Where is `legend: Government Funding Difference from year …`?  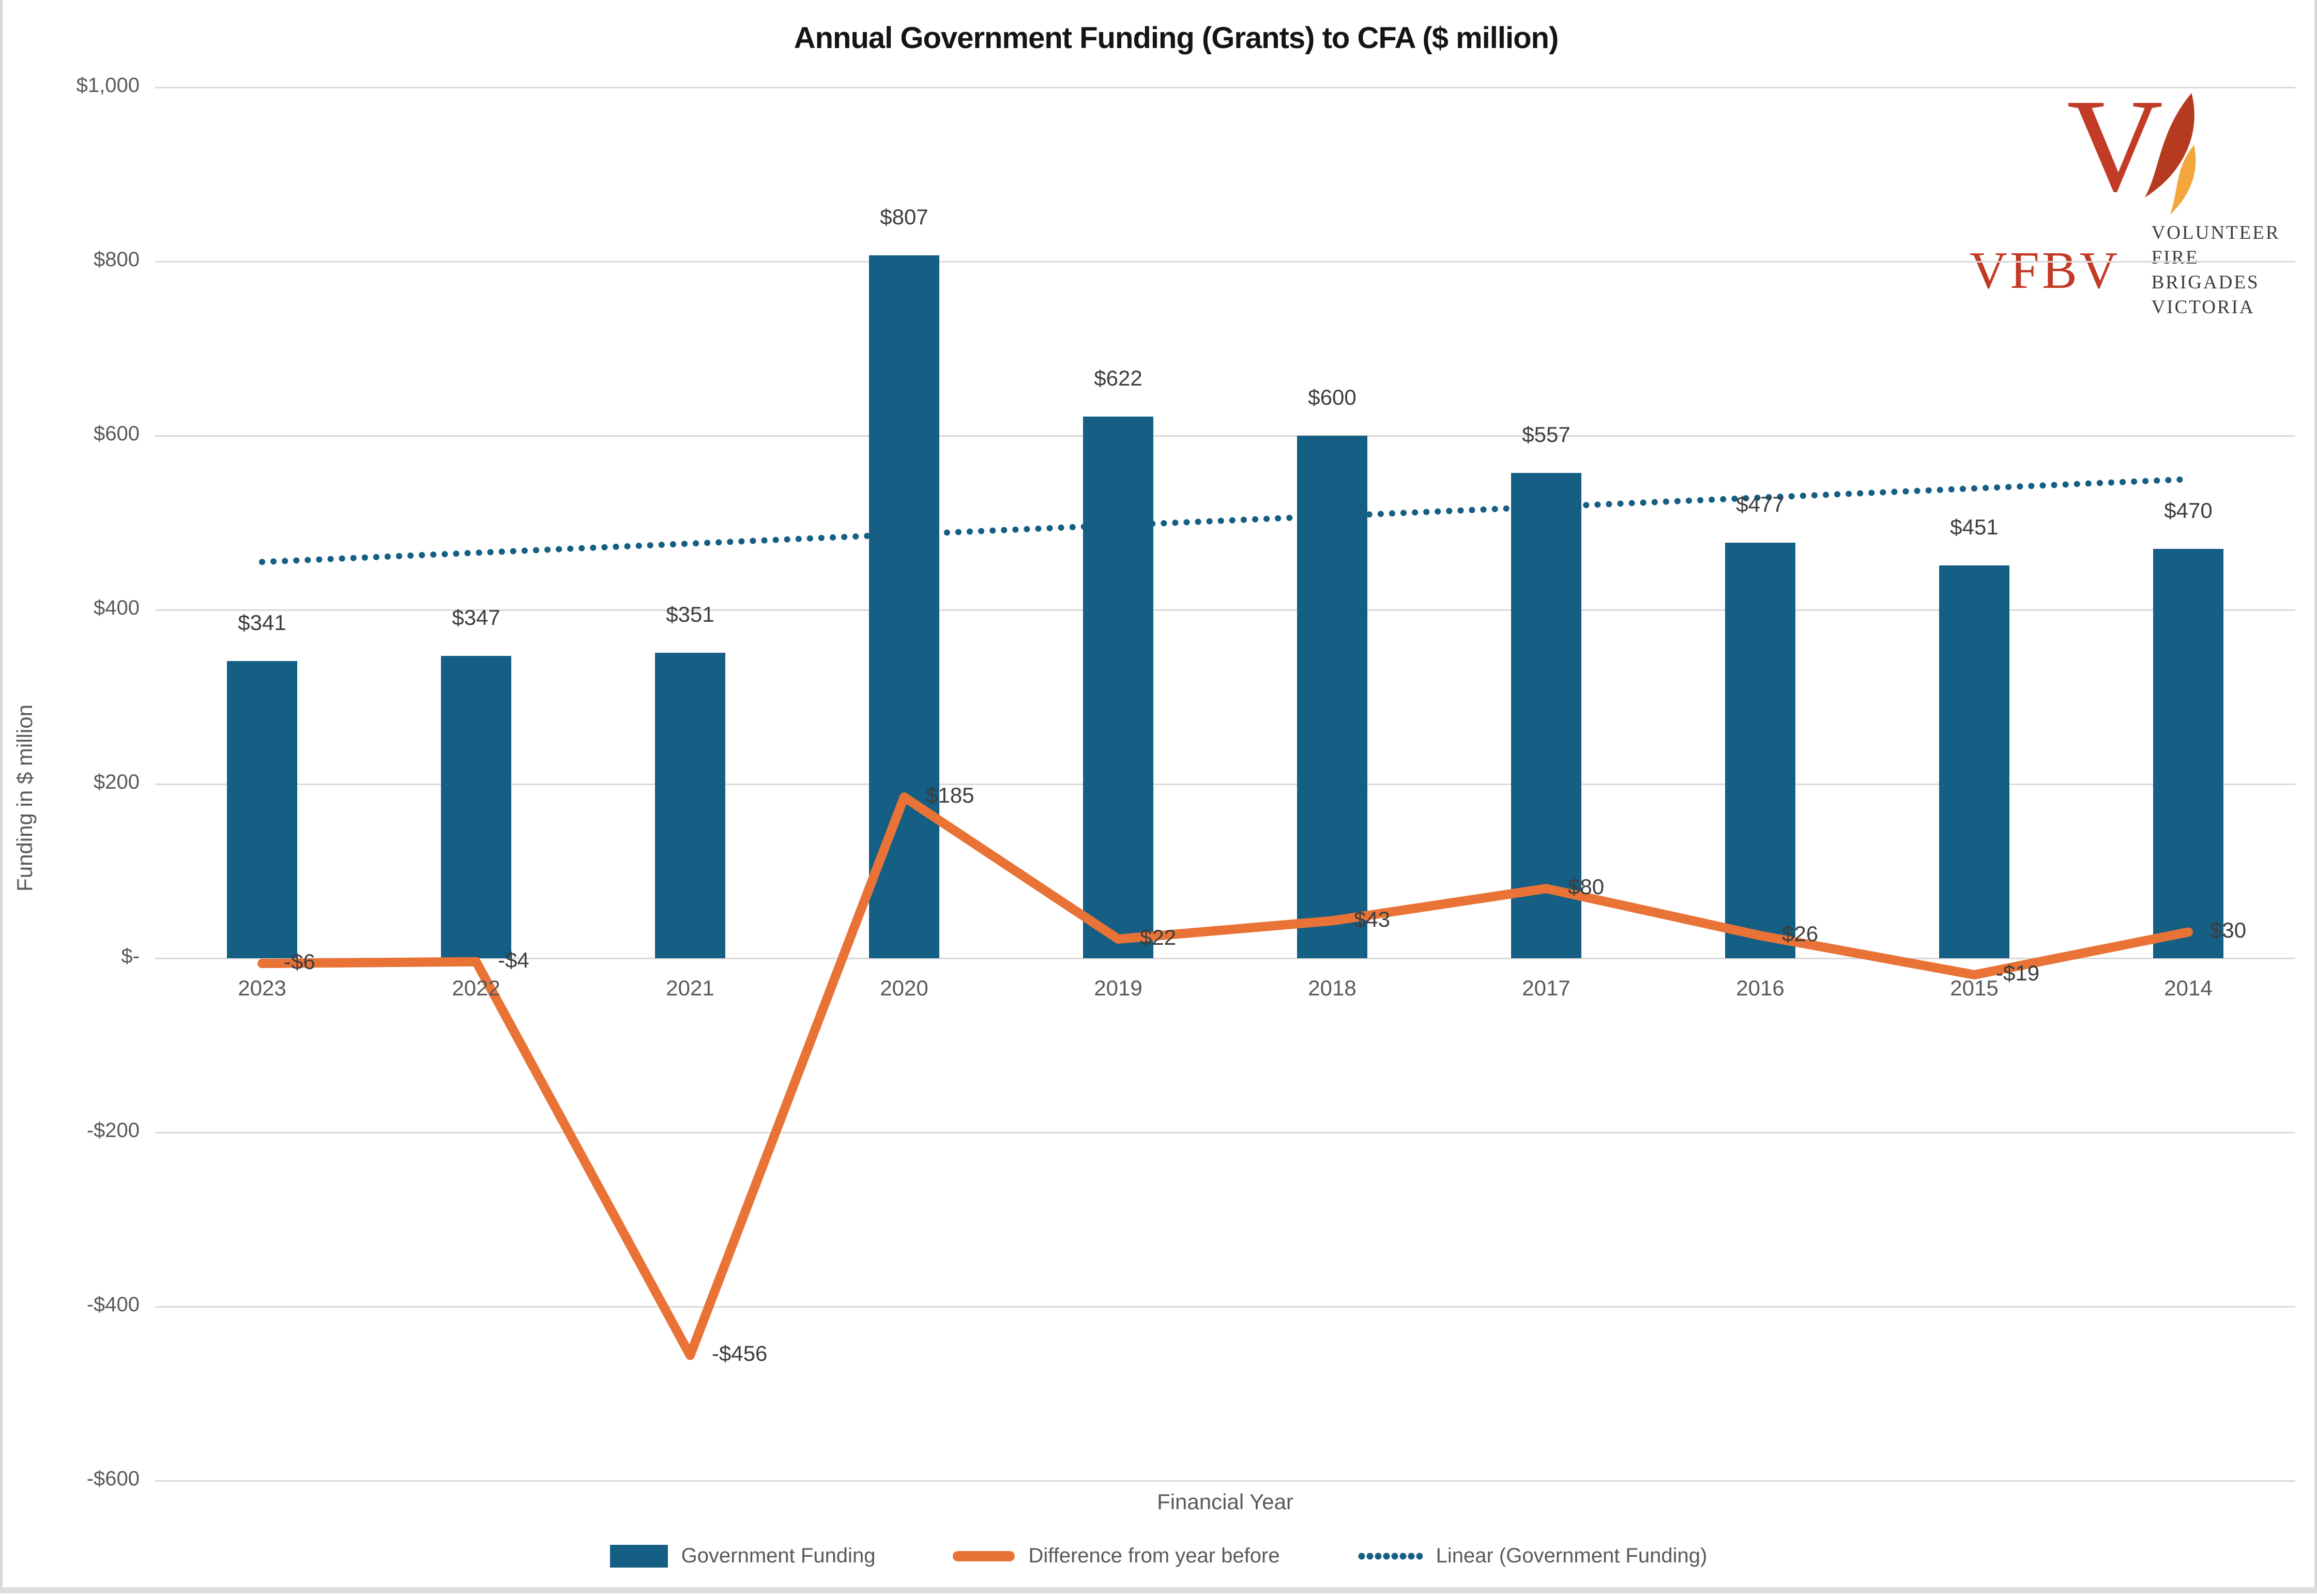 legend: Government Funding Difference from year … is located at coordinates (1158, 1556).